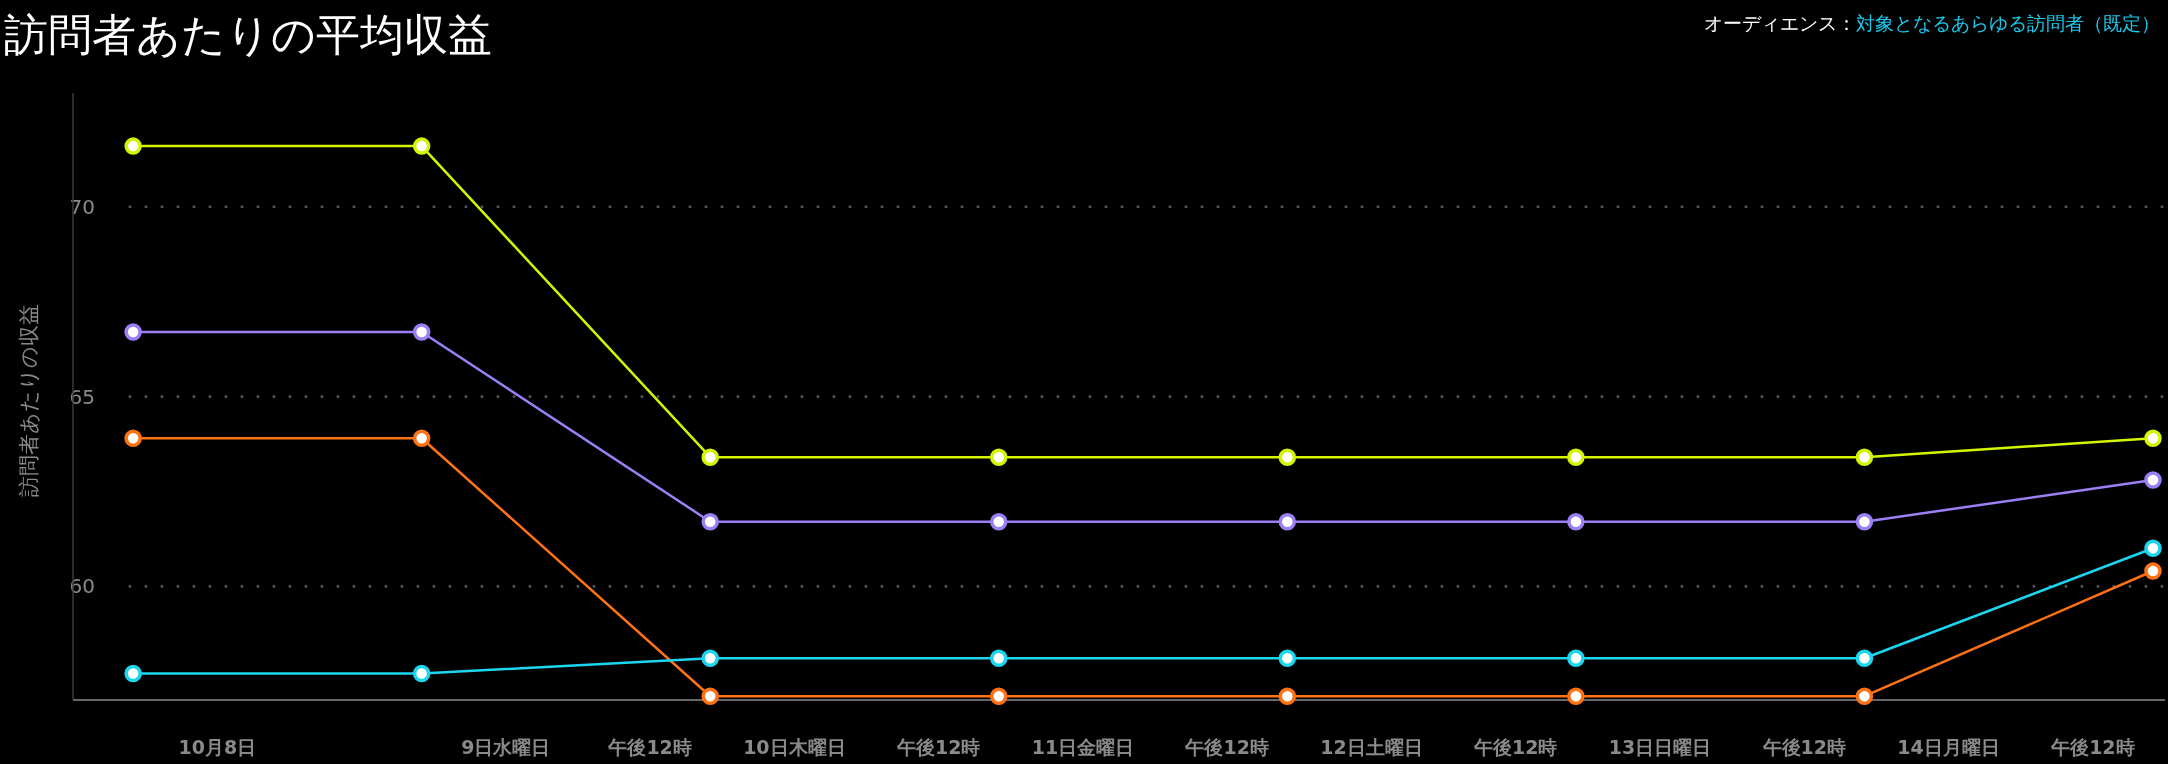 The width and height of the screenshot is (2168, 764). Describe the element at coordinates (1948, 747) in the screenshot. I see `x-tick-label: 14日月曜日` at that location.